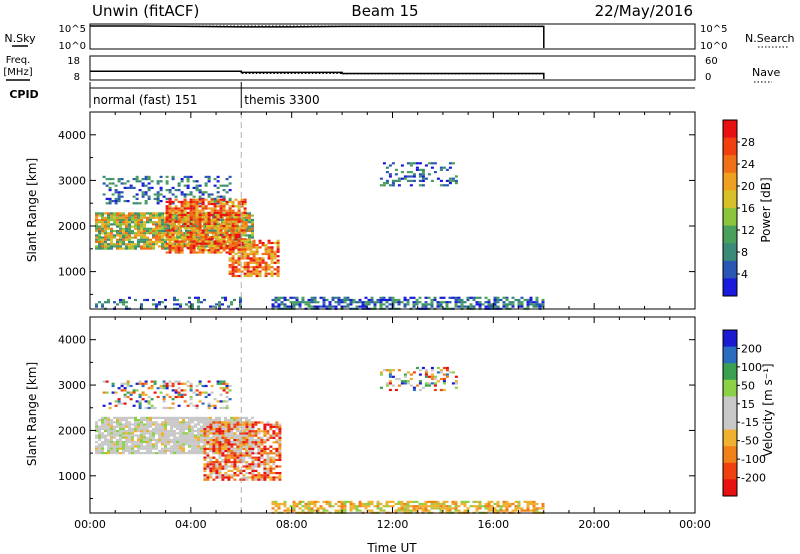 The image size is (800, 554). What do you see at coordinates (730, 488) in the screenshot?
I see `colorbar-swatch` at bounding box center [730, 488].